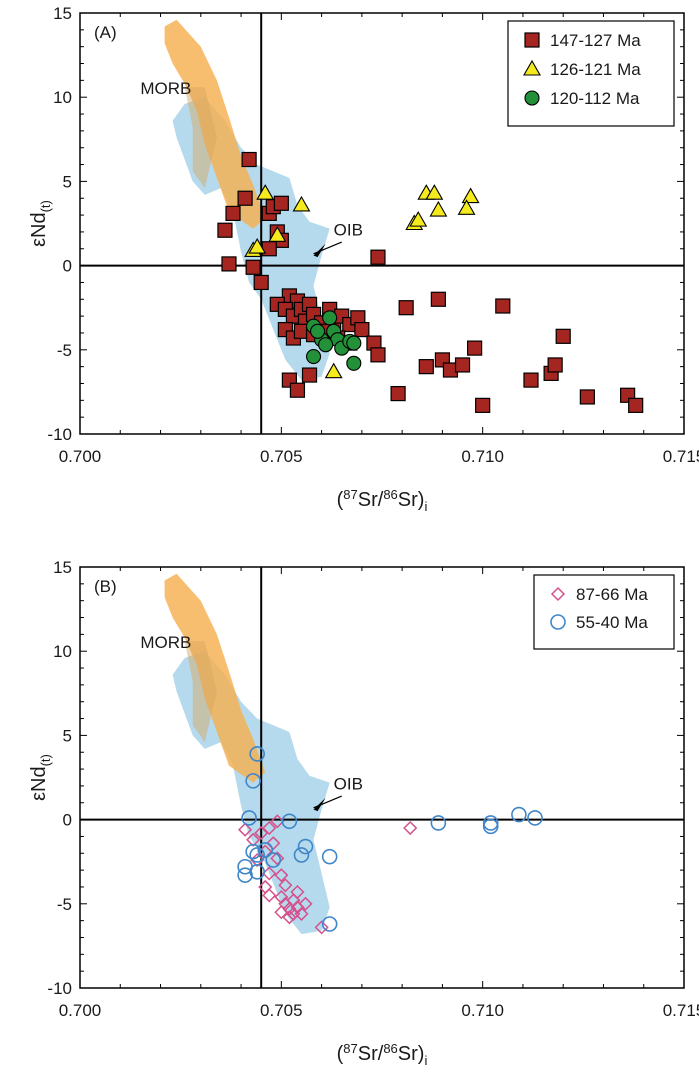  Describe the element at coordinates (80, 1010) in the screenshot. I see `x-tick-label: 0.700` at that location.